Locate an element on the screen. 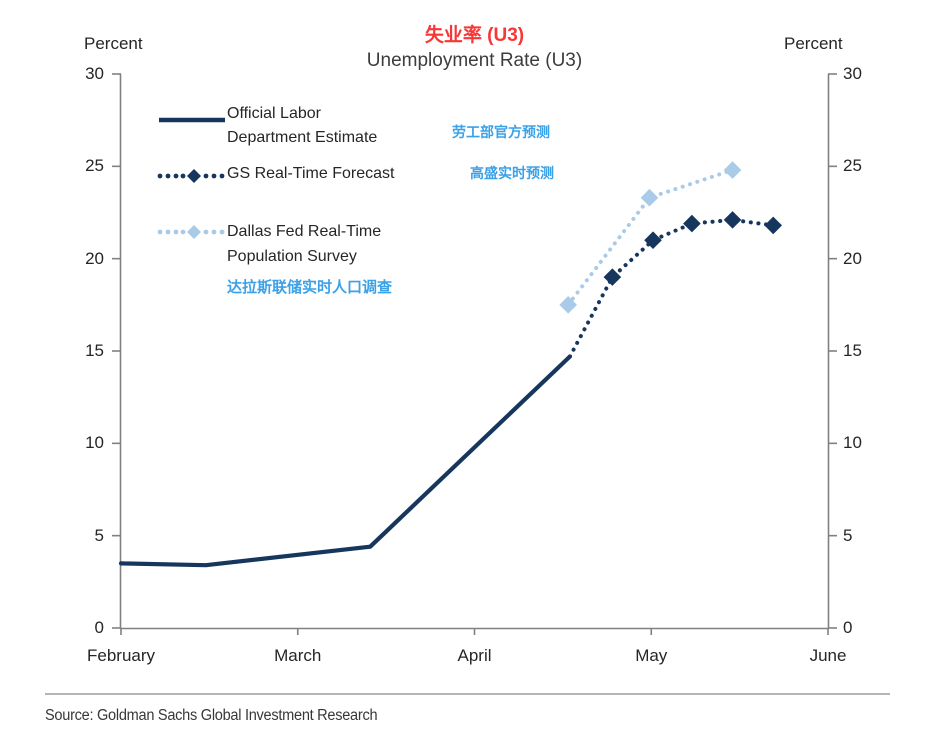 The width and height of the screenshot is (926, 738). footer-divider is located at coordinates (467, 694).